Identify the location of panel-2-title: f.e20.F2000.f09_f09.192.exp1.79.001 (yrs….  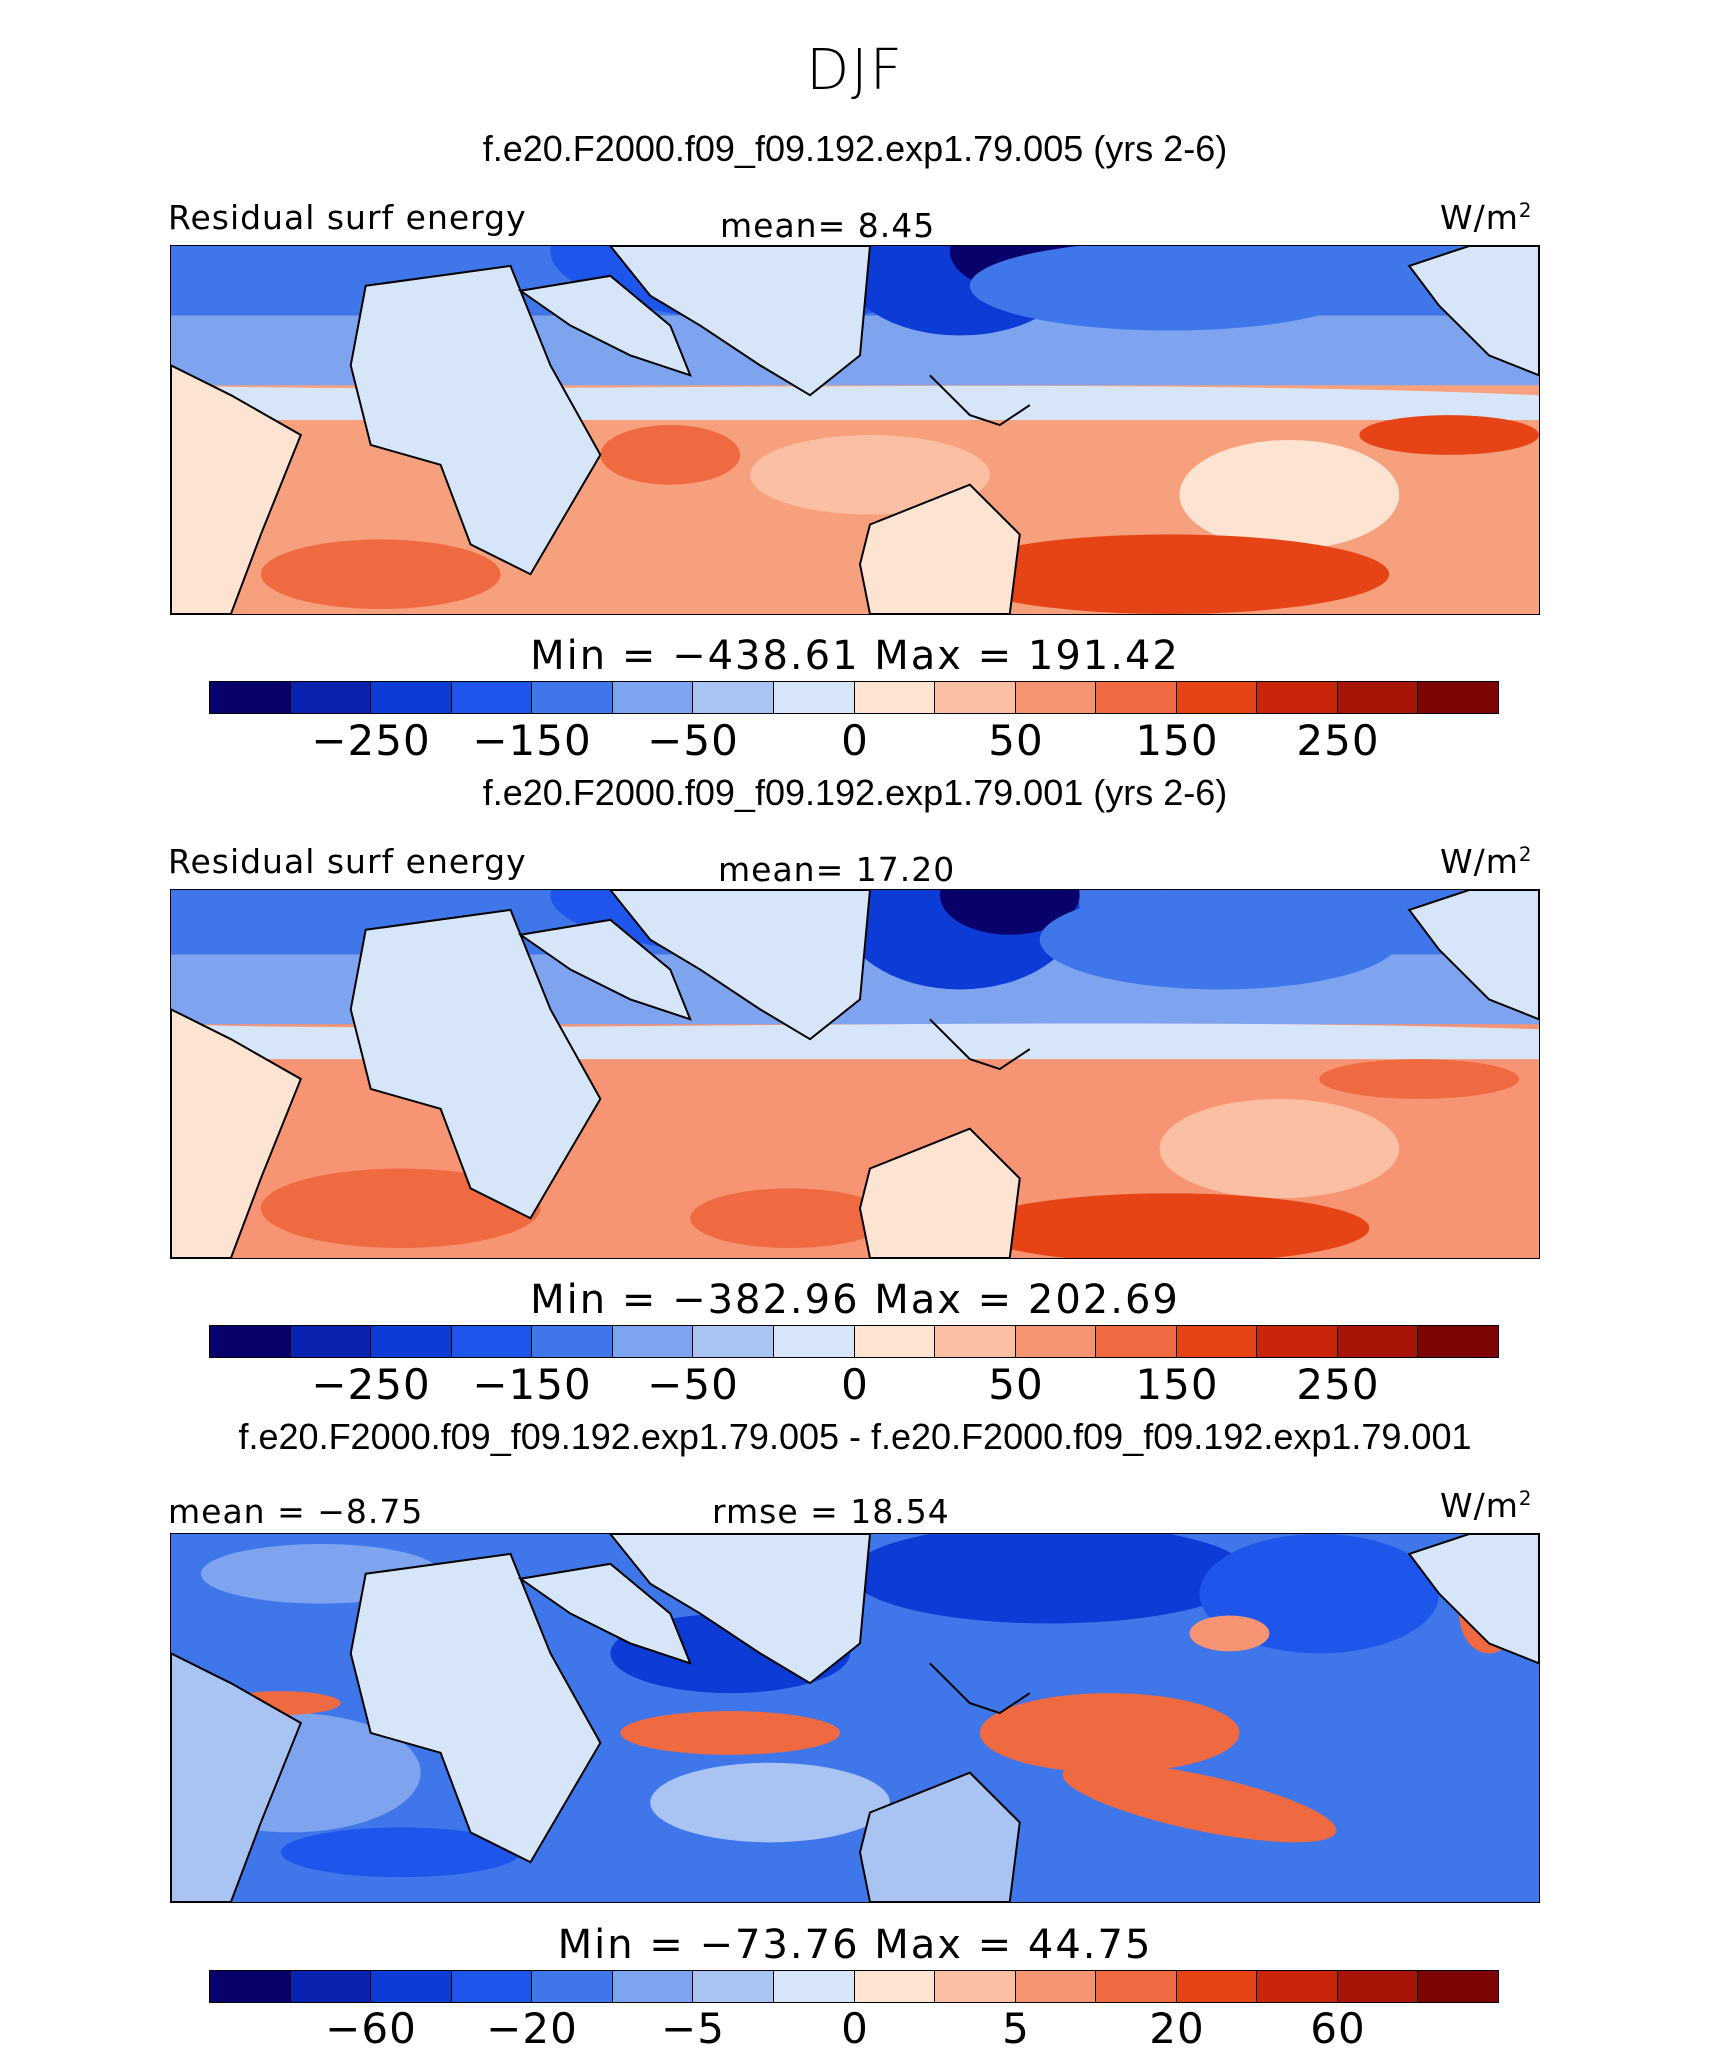
(855, 792).